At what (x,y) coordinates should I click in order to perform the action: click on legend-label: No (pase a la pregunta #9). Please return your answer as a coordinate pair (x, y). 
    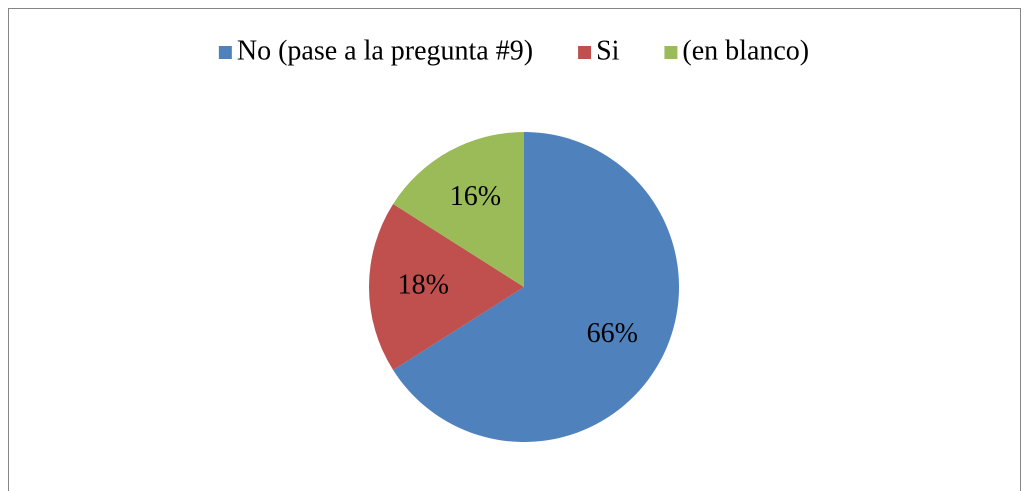
    Looking at the image, I should click on (385, 50).